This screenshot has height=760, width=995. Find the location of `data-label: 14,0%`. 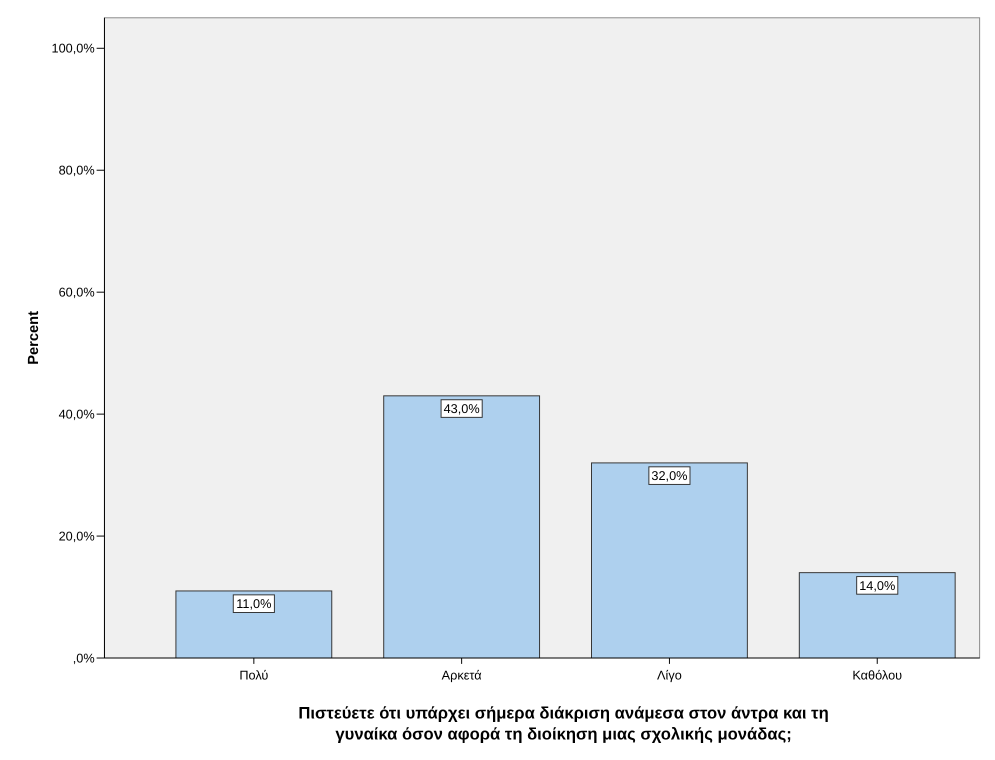

data-label: 14,0% is located at coordinates (877, 585).